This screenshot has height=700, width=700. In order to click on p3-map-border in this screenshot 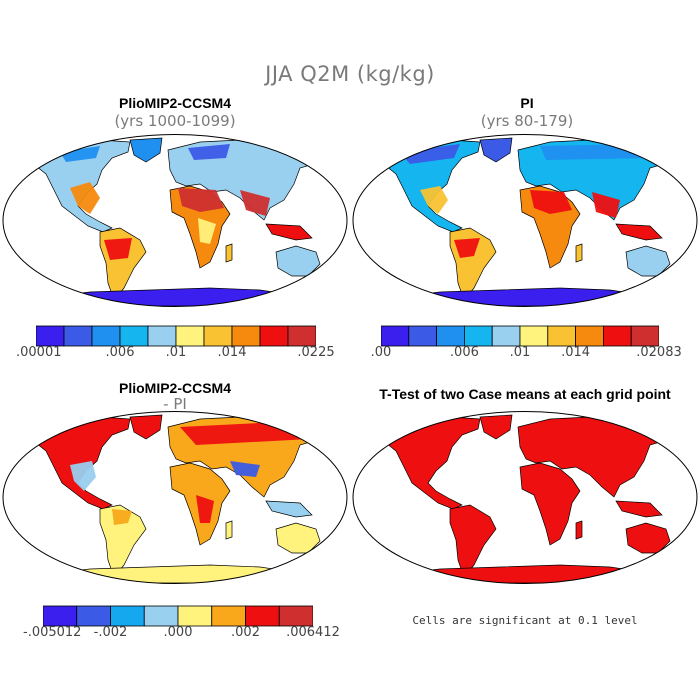, I will do `click(175, 497)`.